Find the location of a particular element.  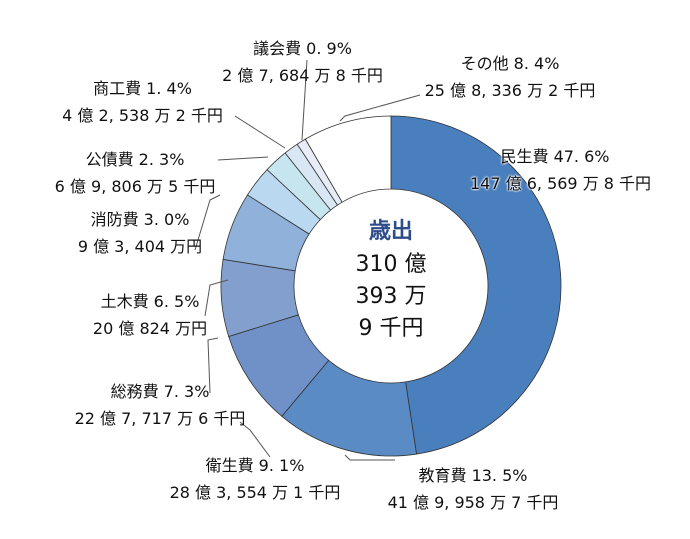

total-line-1: 310 億 is located at coordinates (391, 264).